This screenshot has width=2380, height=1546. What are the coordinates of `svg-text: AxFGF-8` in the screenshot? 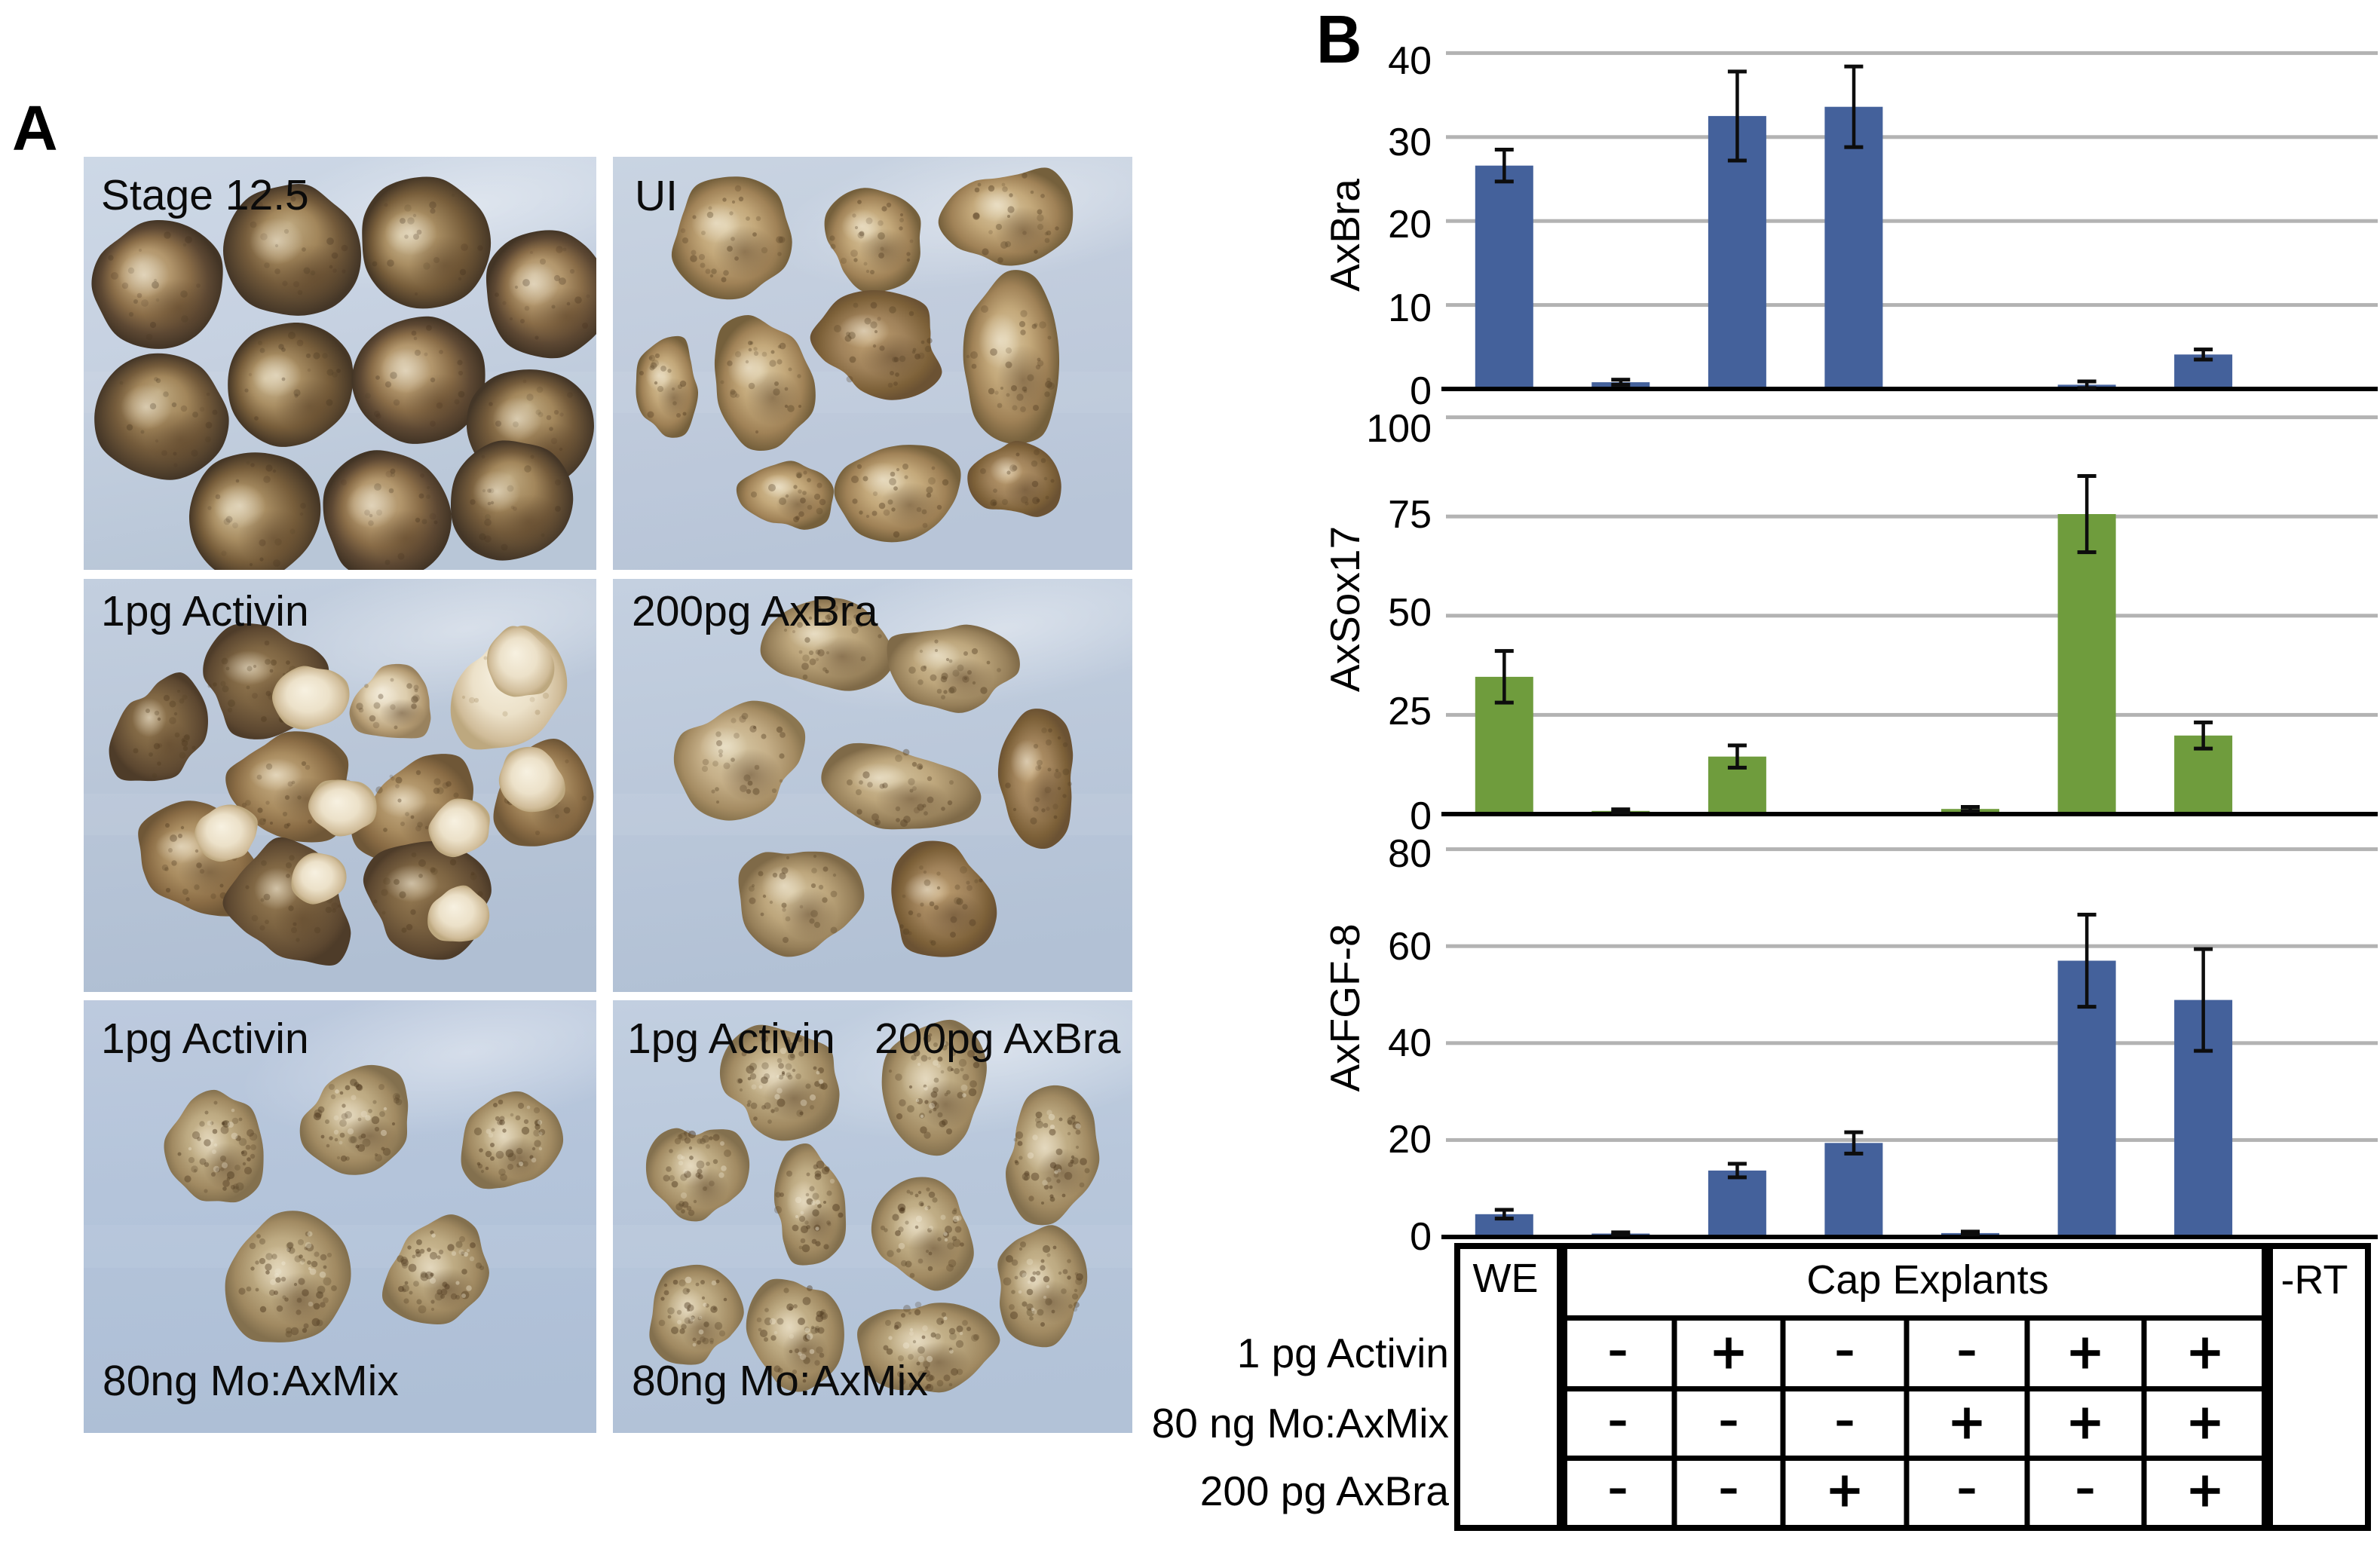 It's located at (1345, 1007).